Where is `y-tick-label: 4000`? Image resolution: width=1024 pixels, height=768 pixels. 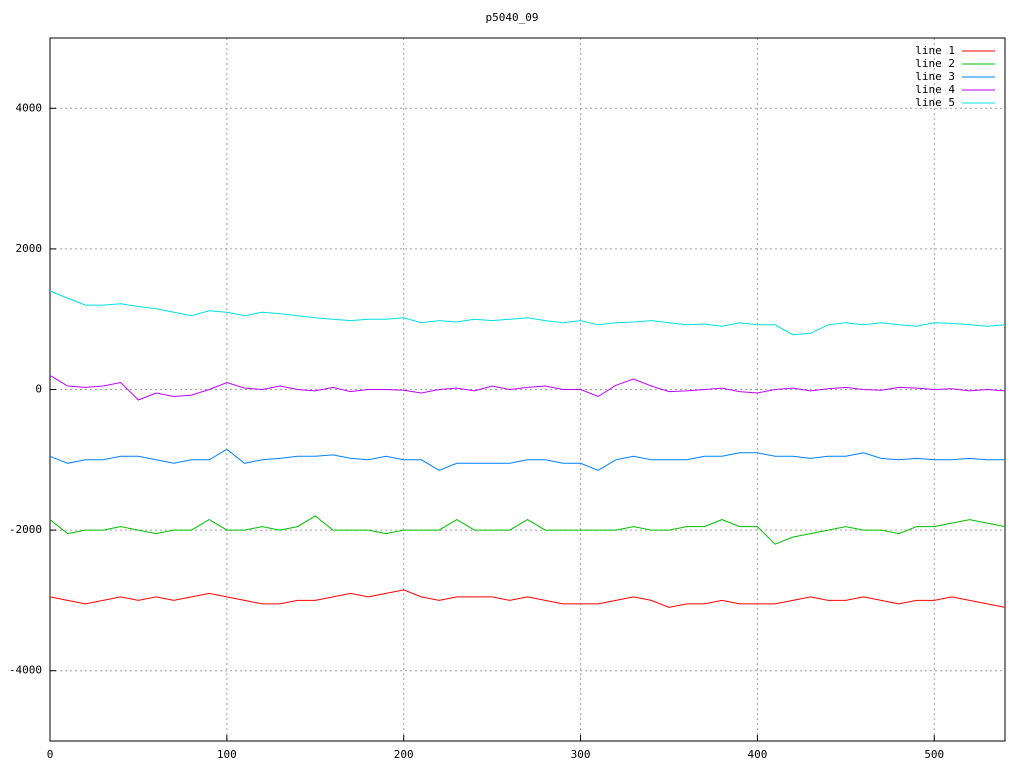 y-tick-label: 4000 is located at coordinates (29, 107).